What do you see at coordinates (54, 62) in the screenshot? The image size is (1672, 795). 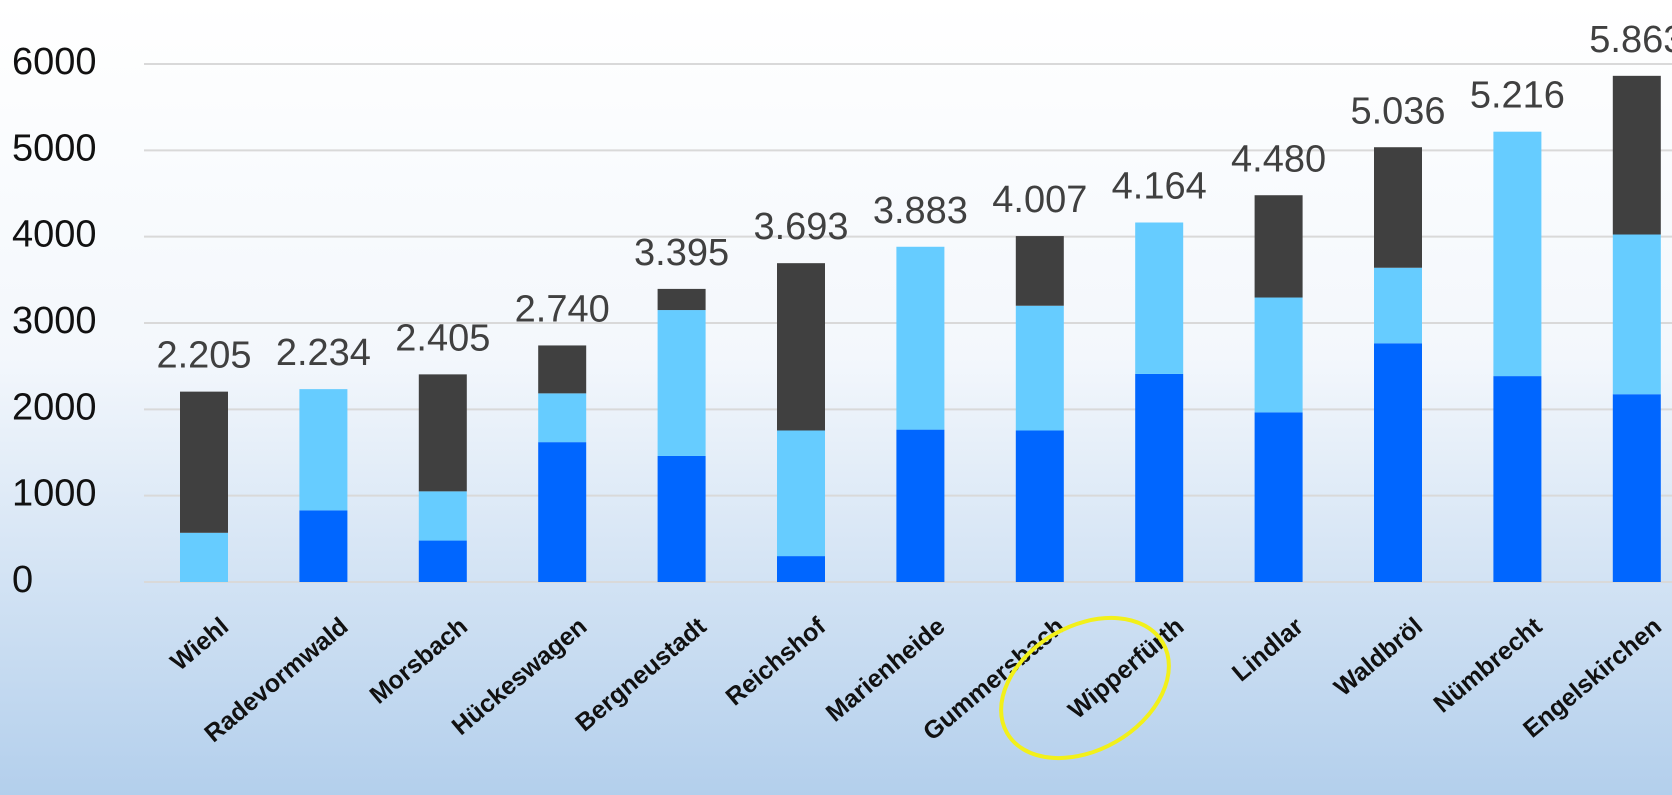 I see `y-tick-label: 6000` at bounding box center [54, 62].